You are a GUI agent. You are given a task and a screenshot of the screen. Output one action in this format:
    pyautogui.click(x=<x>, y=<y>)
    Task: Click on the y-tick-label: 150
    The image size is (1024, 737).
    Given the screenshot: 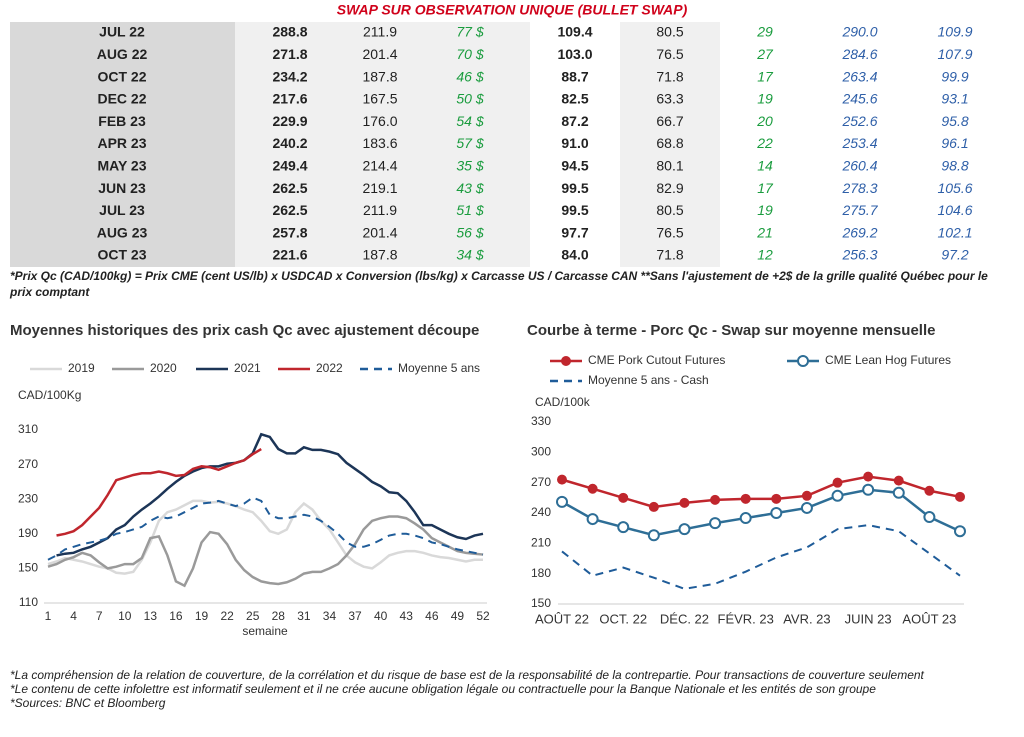 What is the action you would take?
    pyautogui.click(x=28, y=568)
    